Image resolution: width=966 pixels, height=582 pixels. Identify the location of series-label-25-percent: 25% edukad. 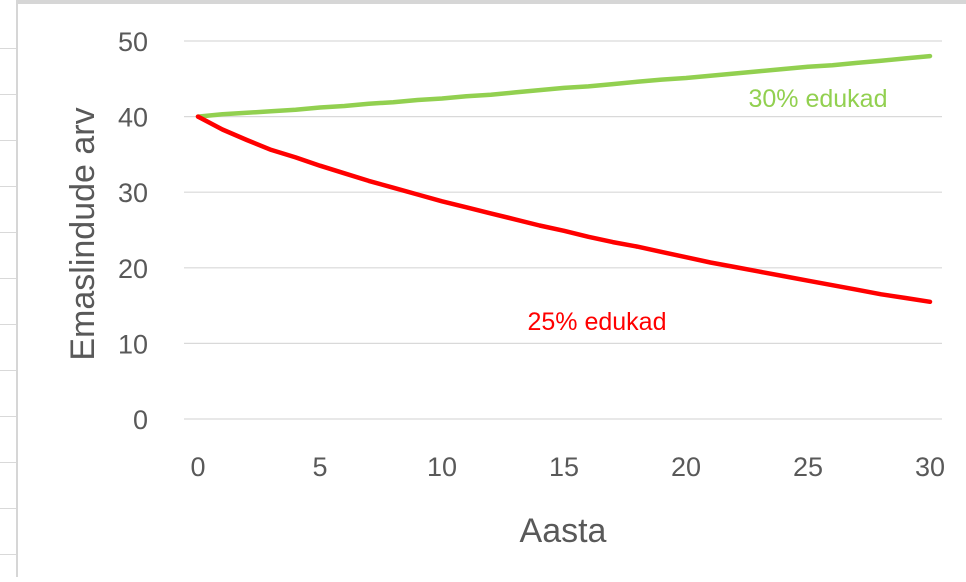
(596, 322).